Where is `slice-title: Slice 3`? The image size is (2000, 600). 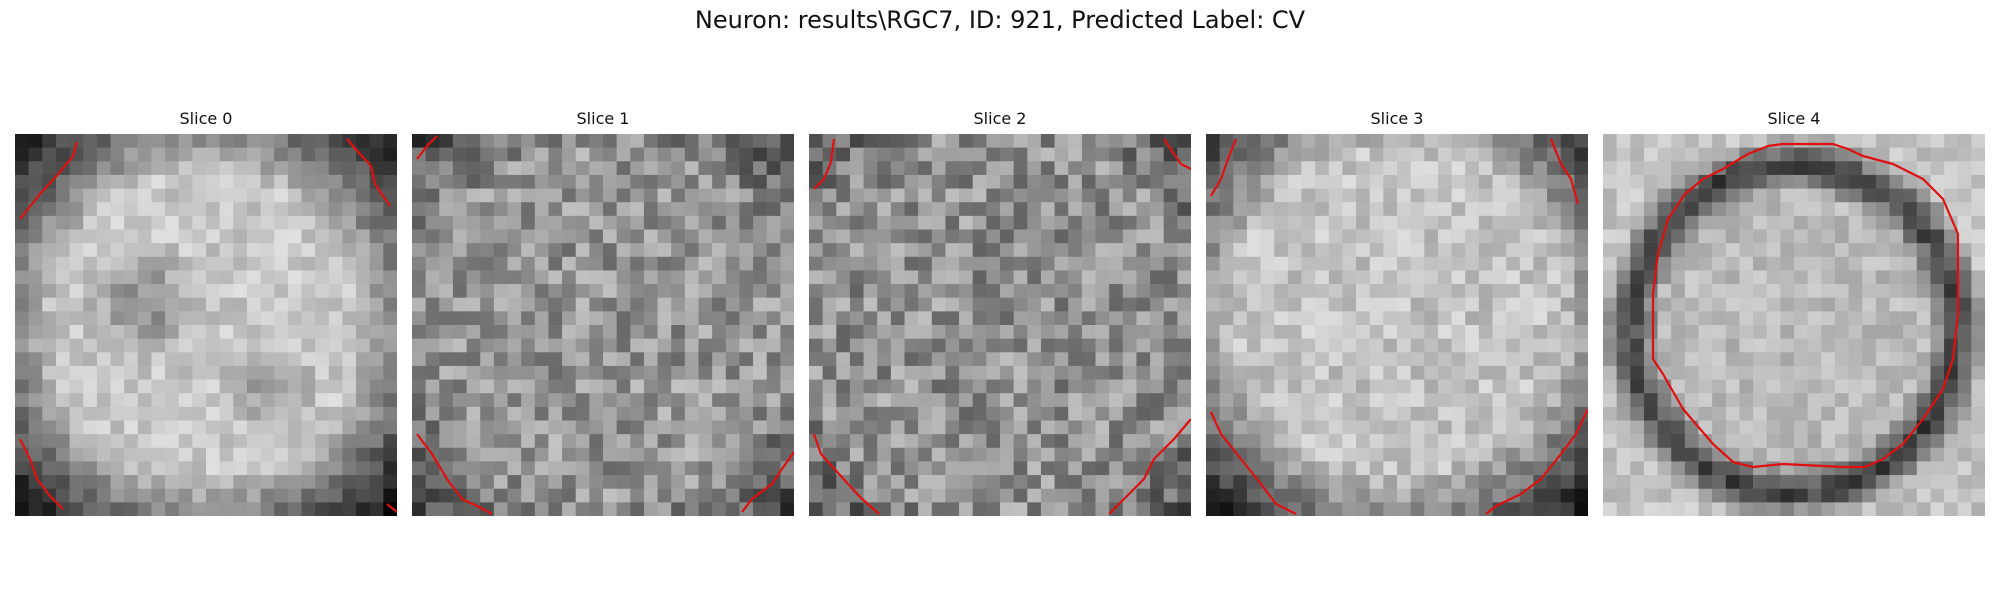 slice-title: Slice 3 is located at coordinates (1397, 118).